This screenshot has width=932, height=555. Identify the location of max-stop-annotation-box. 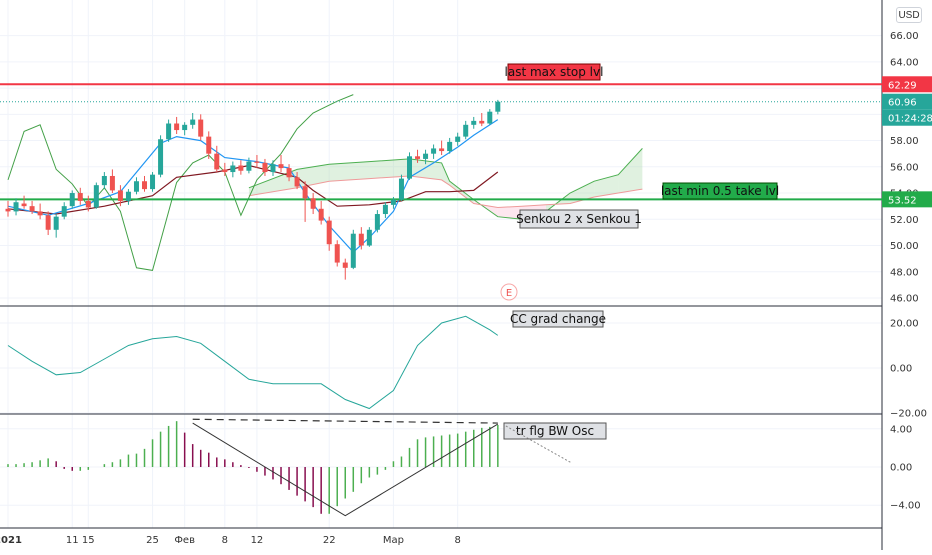
(554, 72).